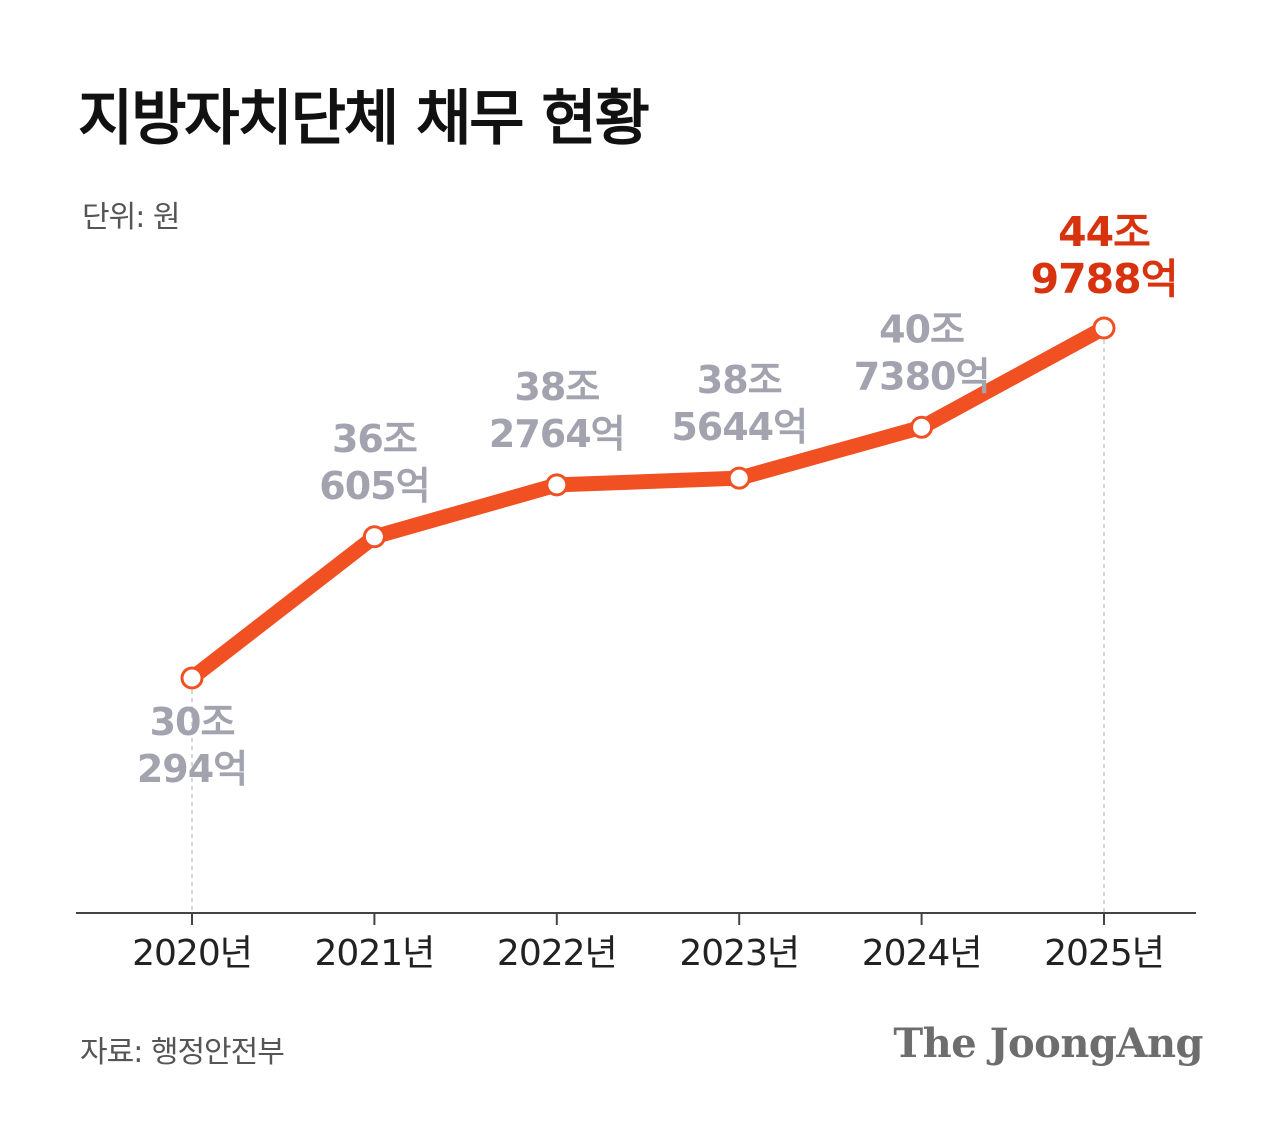 The image size is (1280, 1125). Describe the element at coordinates (922, 376) in the screenshot. I see `value-label: 7380억` at that location.